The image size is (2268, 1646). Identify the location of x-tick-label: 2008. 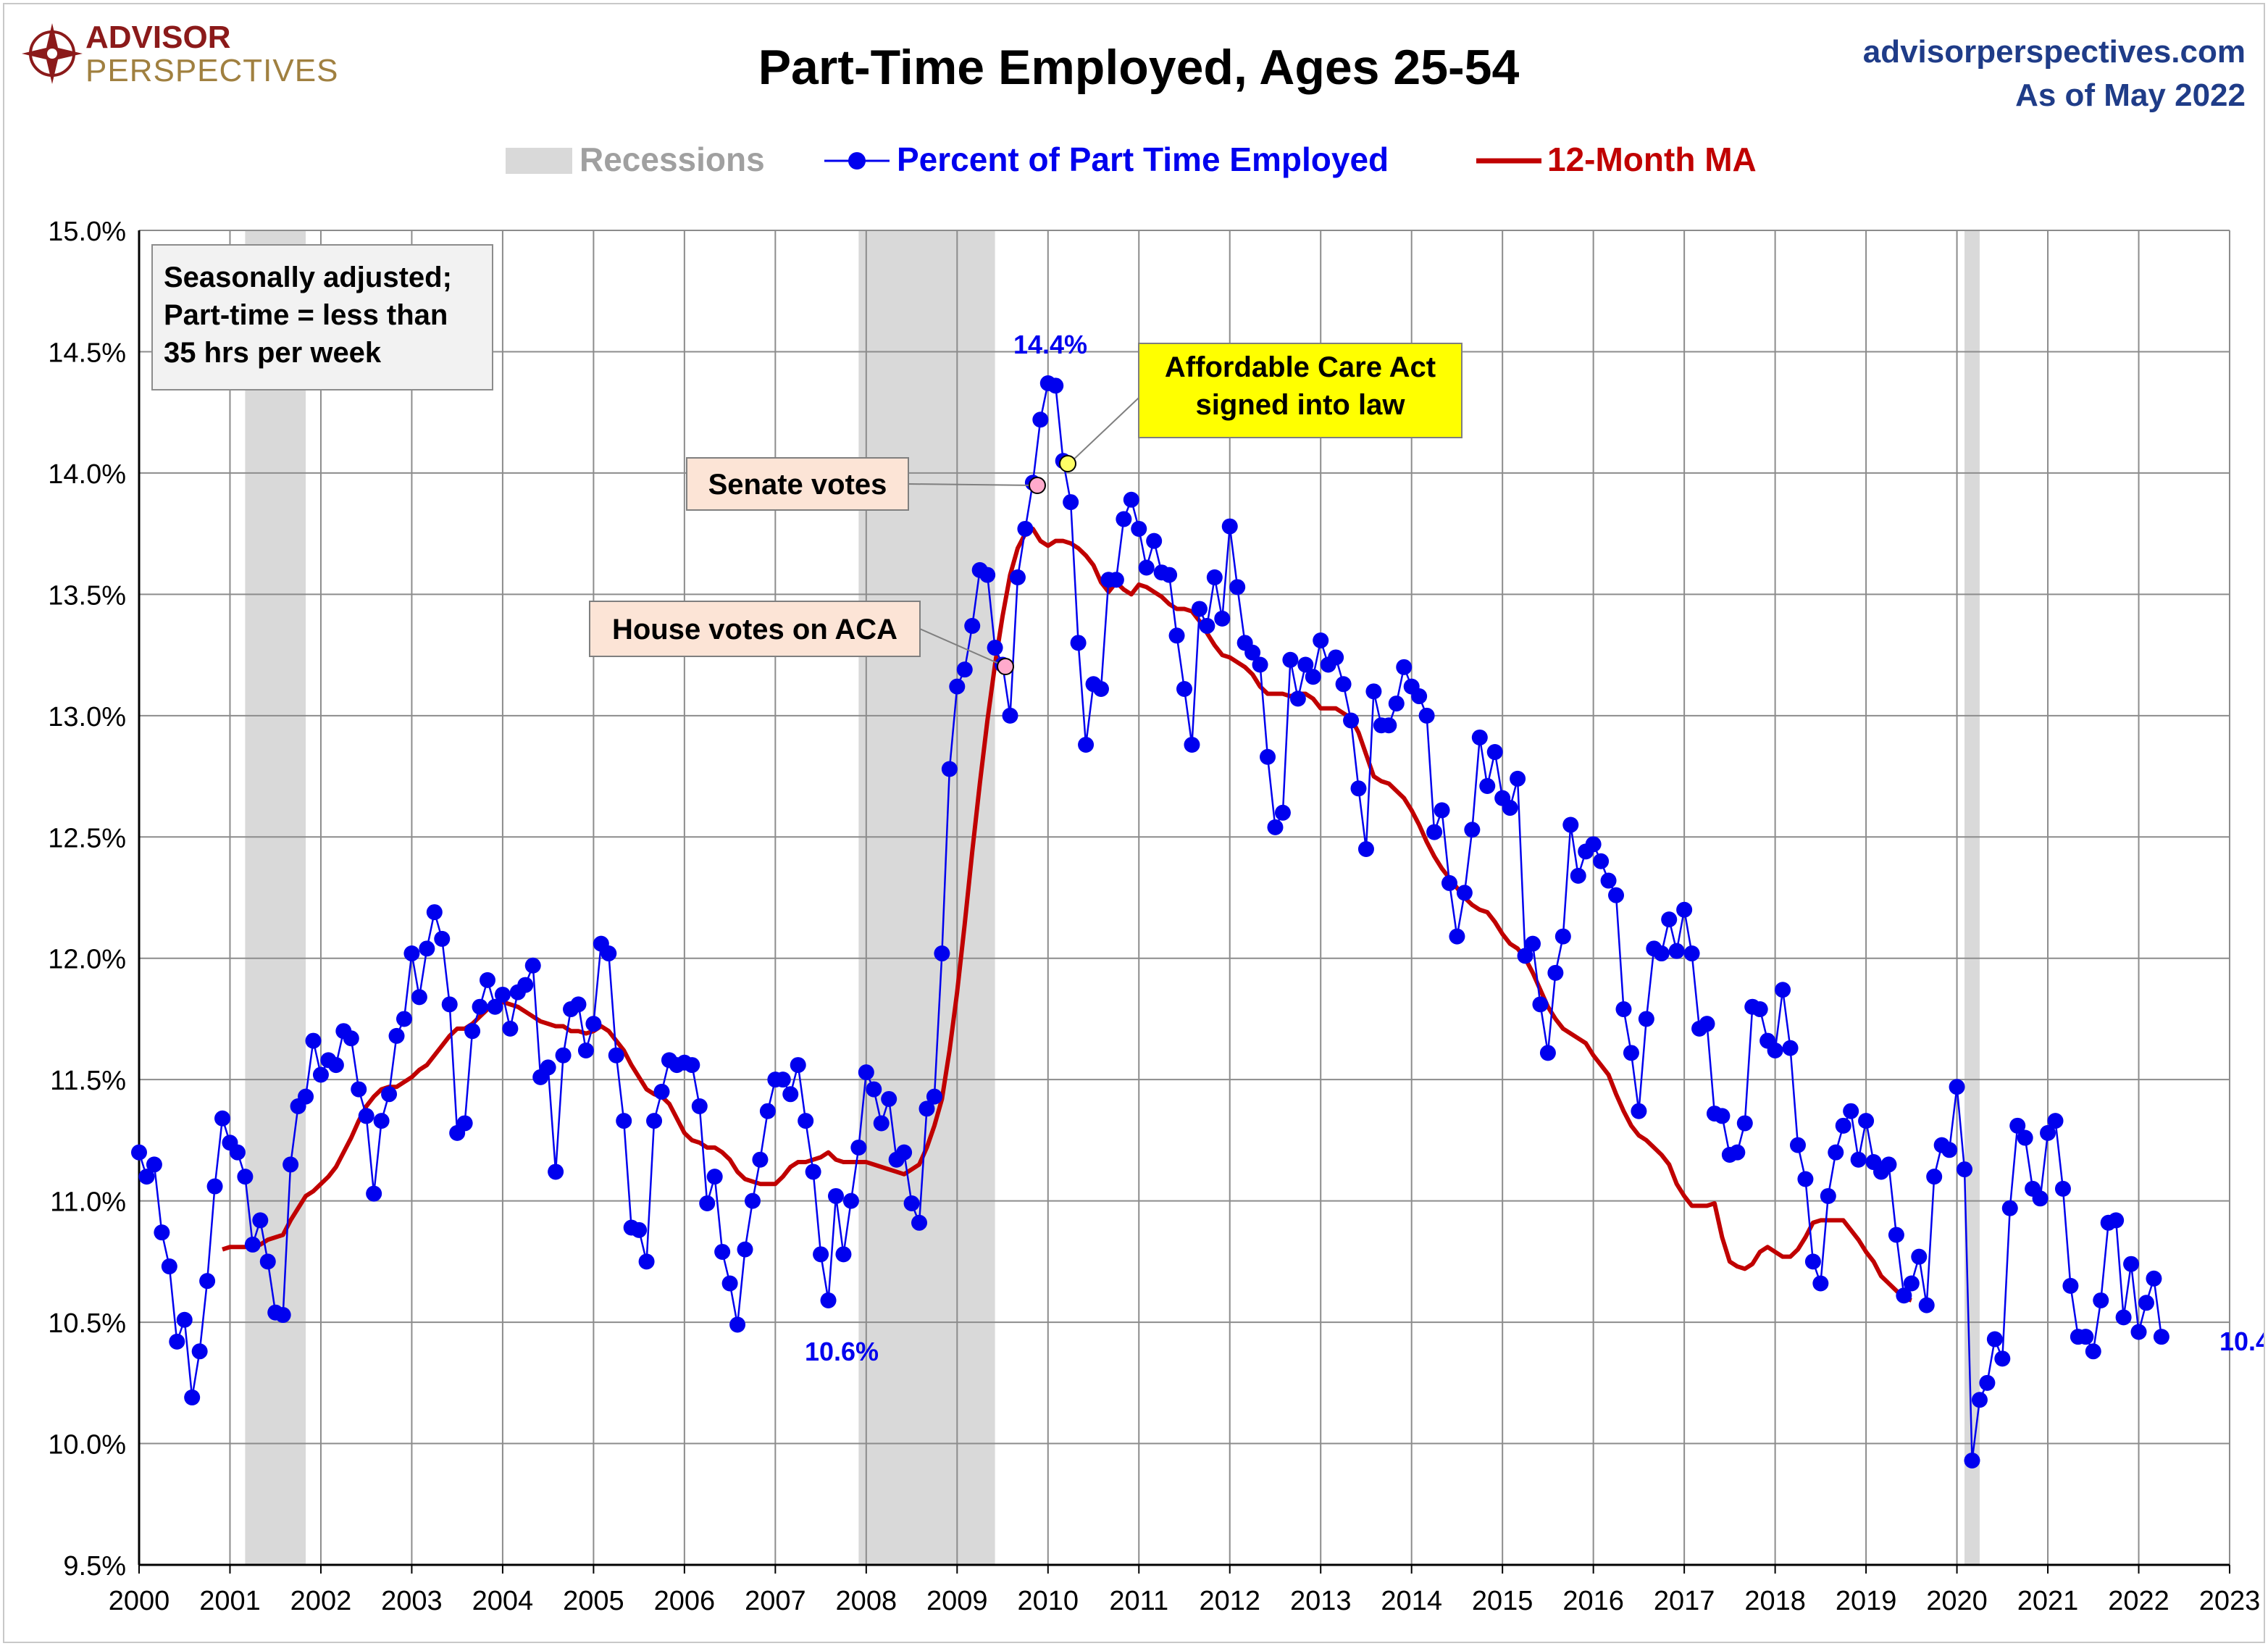
(867, 1601).